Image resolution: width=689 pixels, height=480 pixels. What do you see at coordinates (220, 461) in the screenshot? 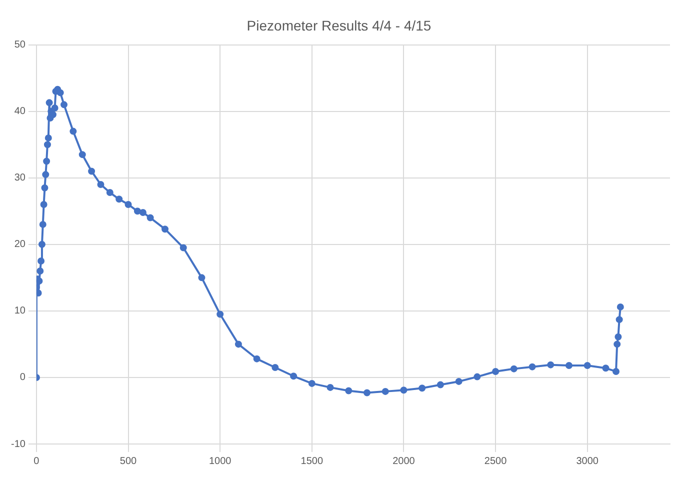
I see `x-tick-label: 1000` at bounding box center [220, 461].